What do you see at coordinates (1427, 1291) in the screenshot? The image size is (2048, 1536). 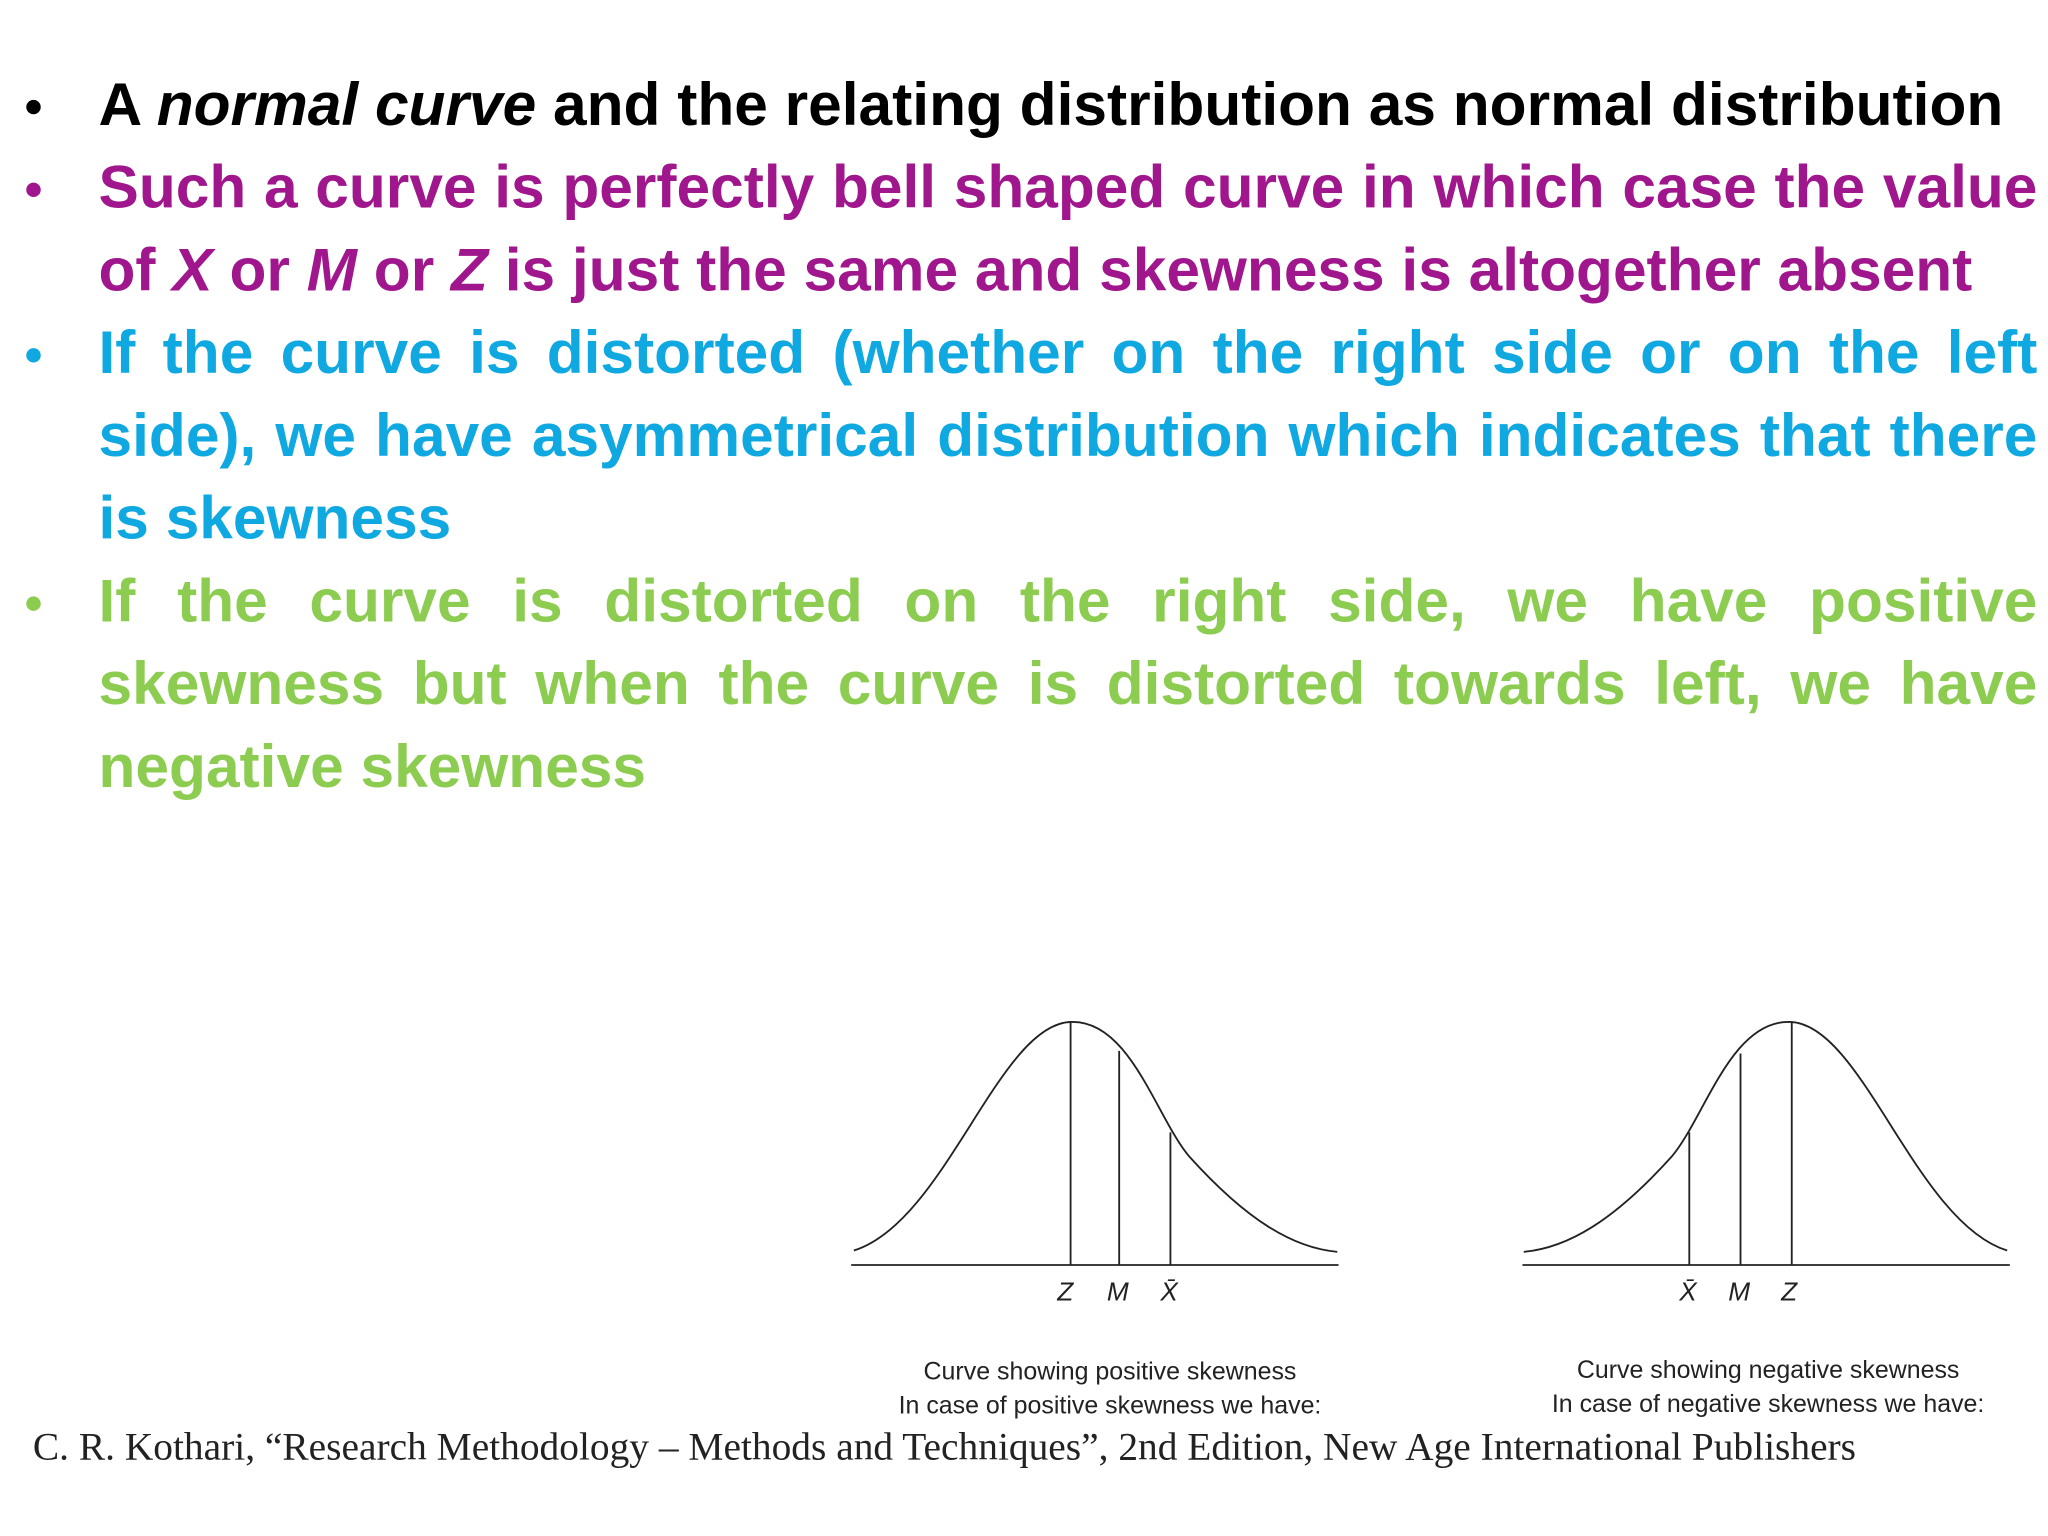 I see `axis-labels: Z M X̄ X̄ M Z` at bounding box center [1427, 1291].